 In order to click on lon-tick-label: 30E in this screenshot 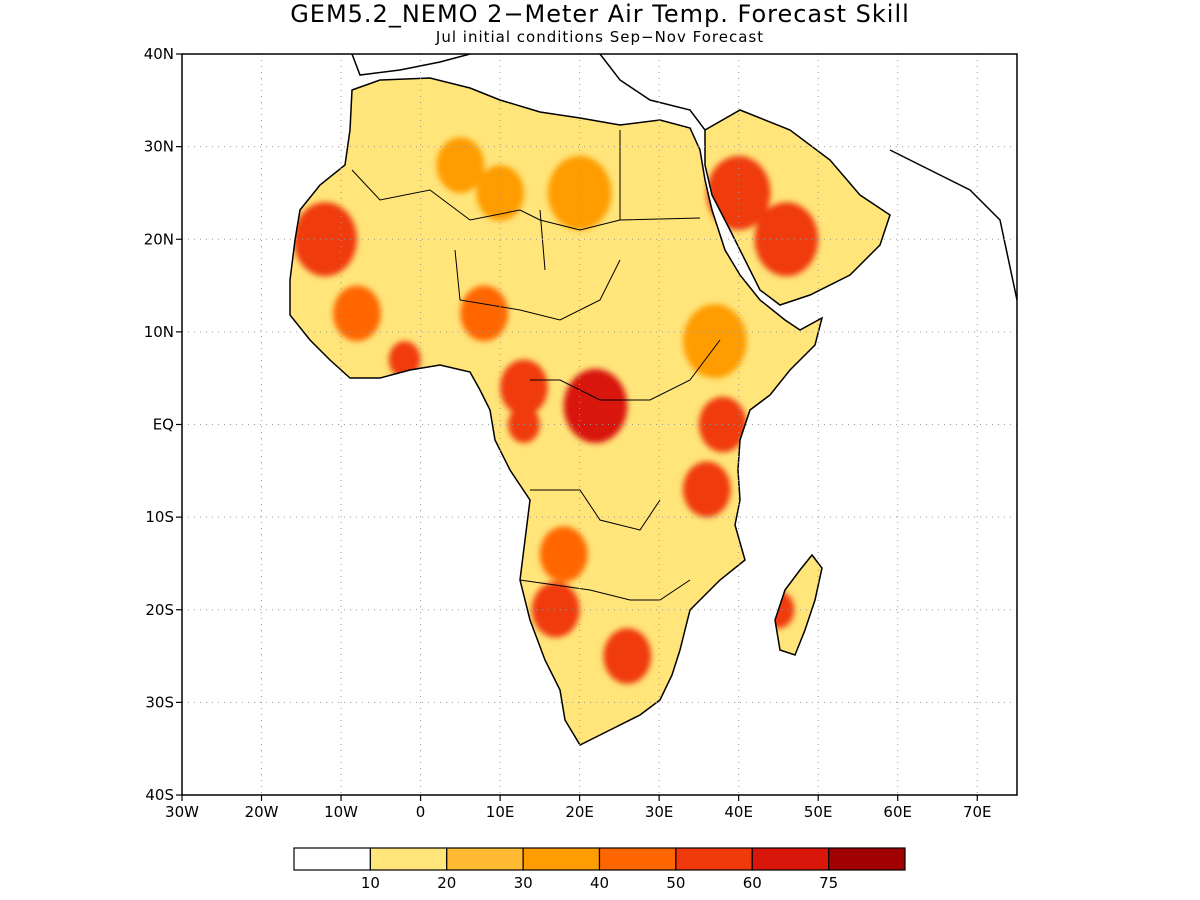, I will do `click(659, 812)`.